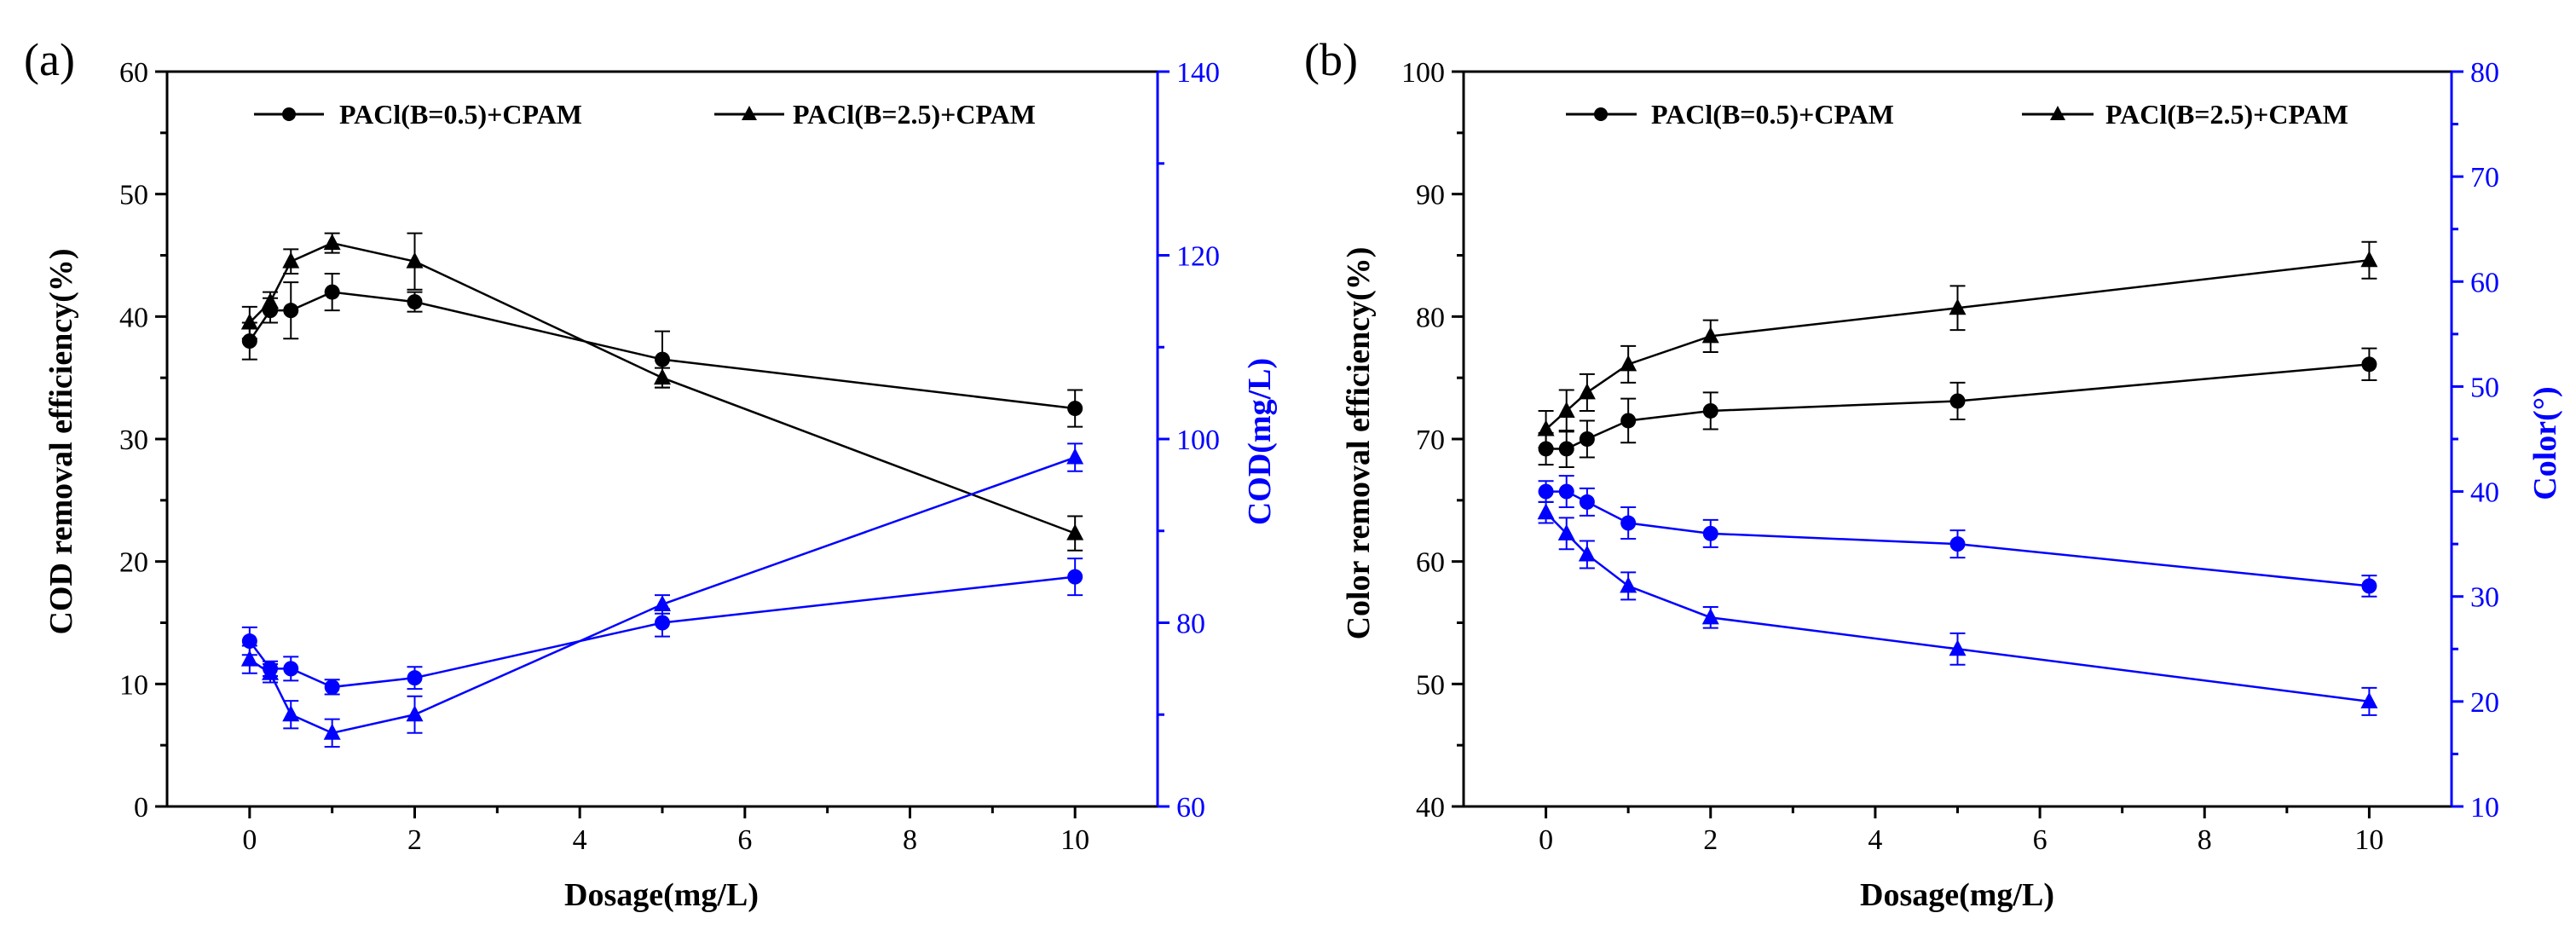  I want to click on panel-a-legend-label-2: PACl(B=2.5)+CPAM, so click(914, 114).